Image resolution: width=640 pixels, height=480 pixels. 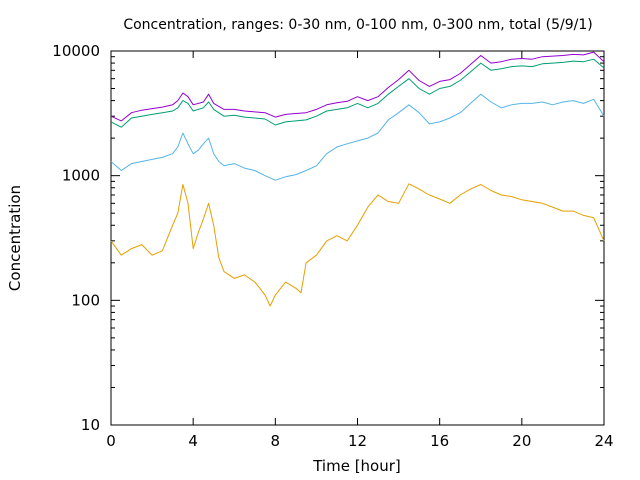 I want to click on y-tick-label: 10, so click(x=90, y=425).